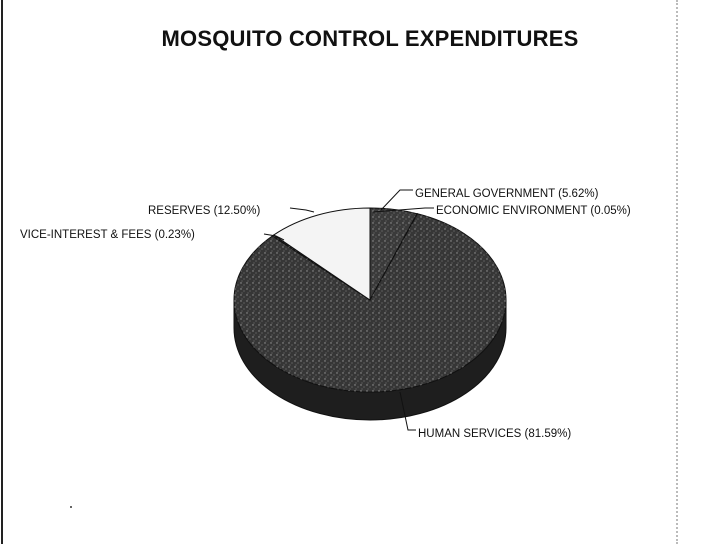 This screenshot has width=708, height=544. Describe the element at coordinates (494, 434) in the screenshot. I see `slice-label-2: HUMAN SERVICES (81.59%)` at that location.